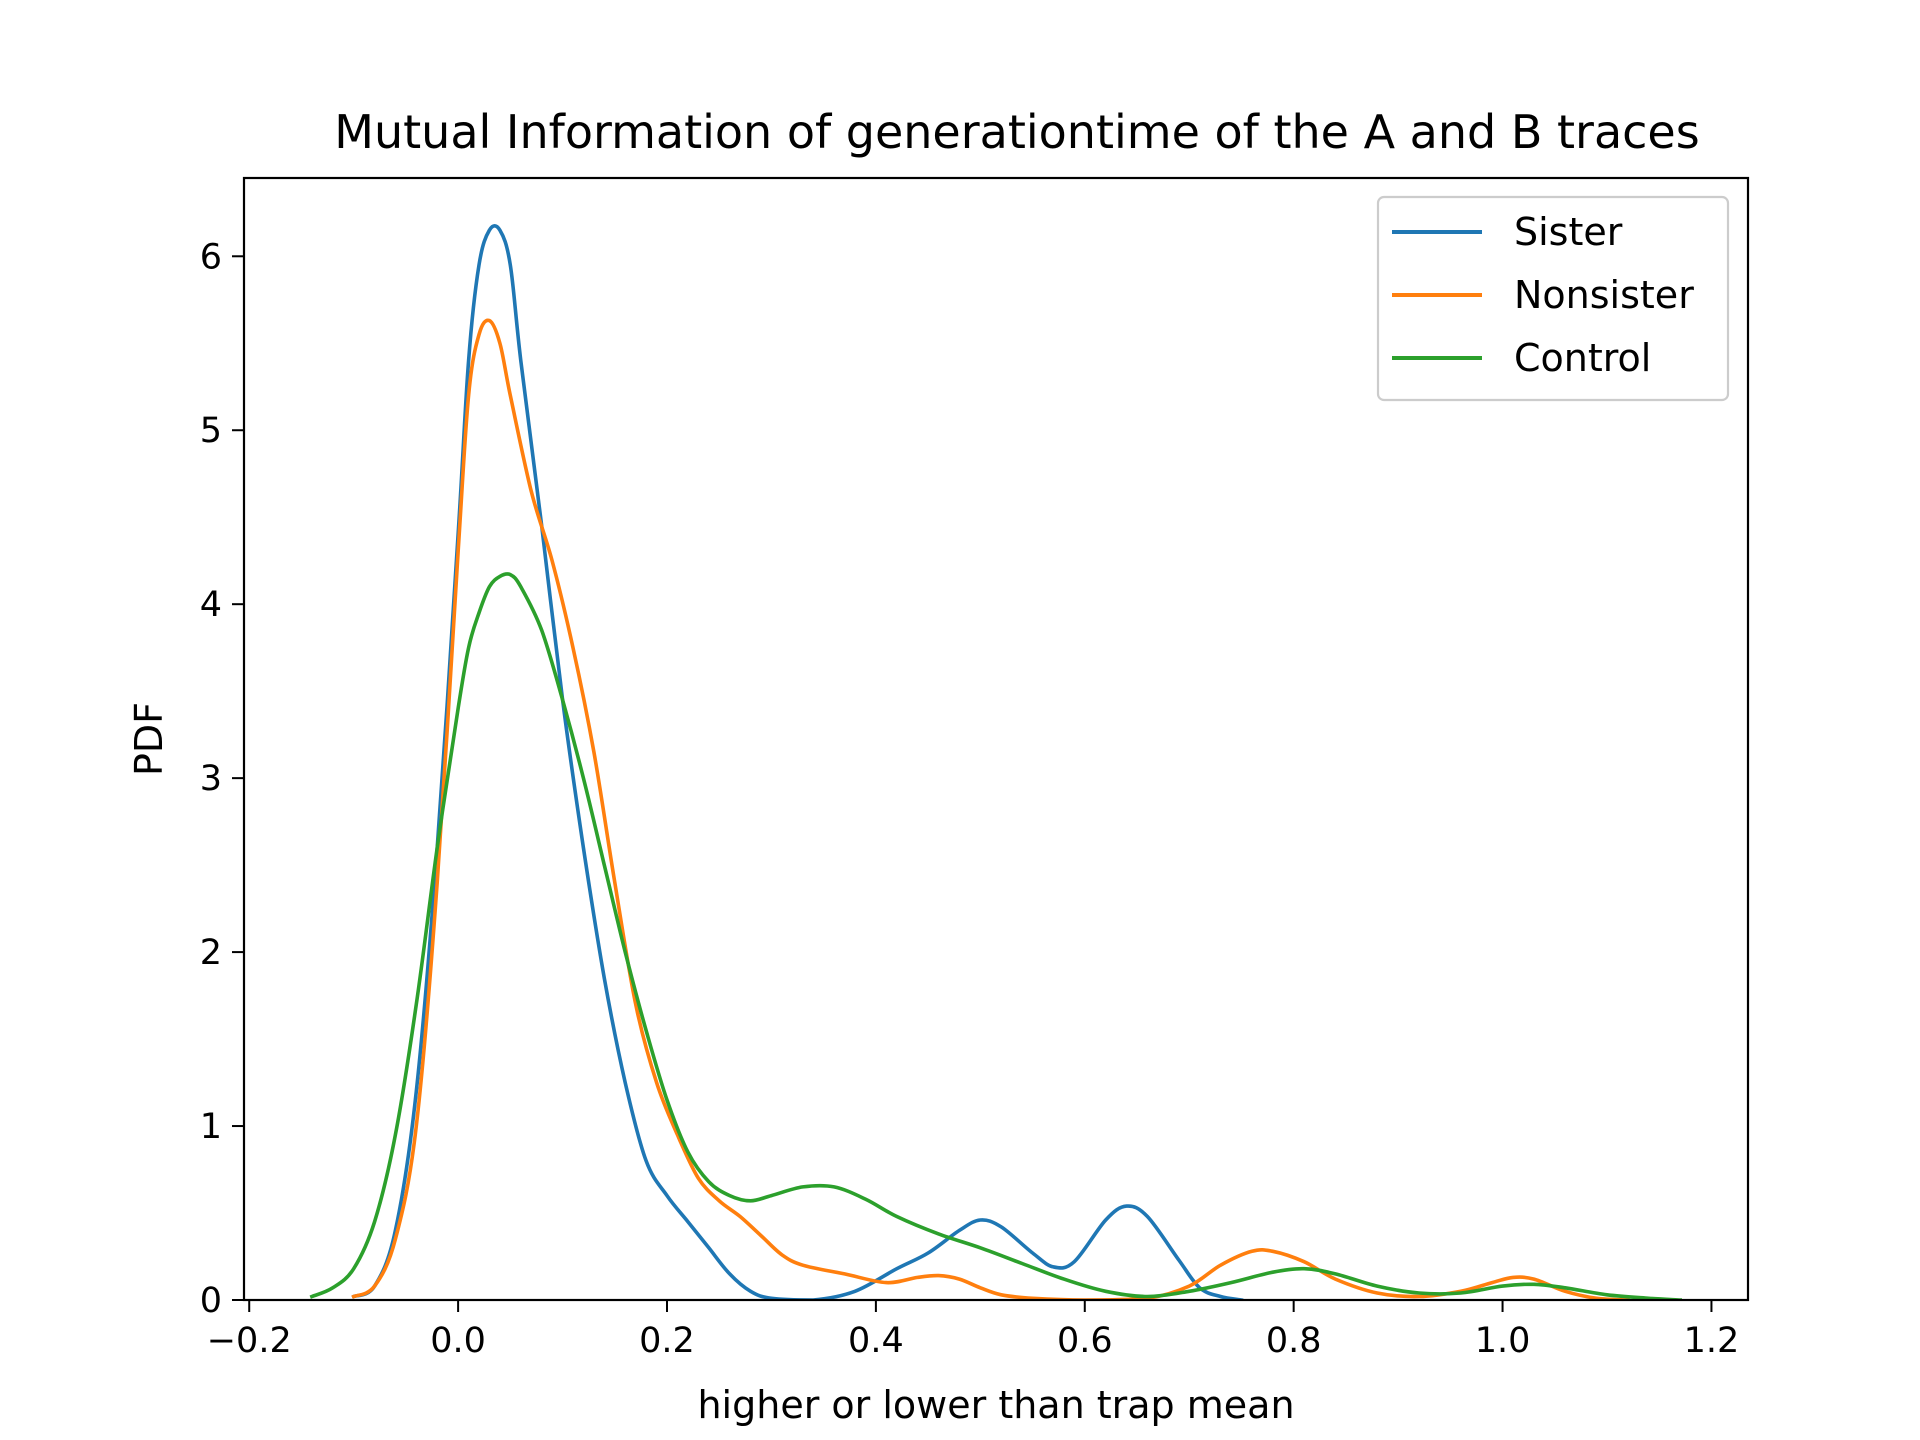 The width and height of the screenshot is (1920, 1440). I want to click on y-tick-label: 0, so click(211, 1301).